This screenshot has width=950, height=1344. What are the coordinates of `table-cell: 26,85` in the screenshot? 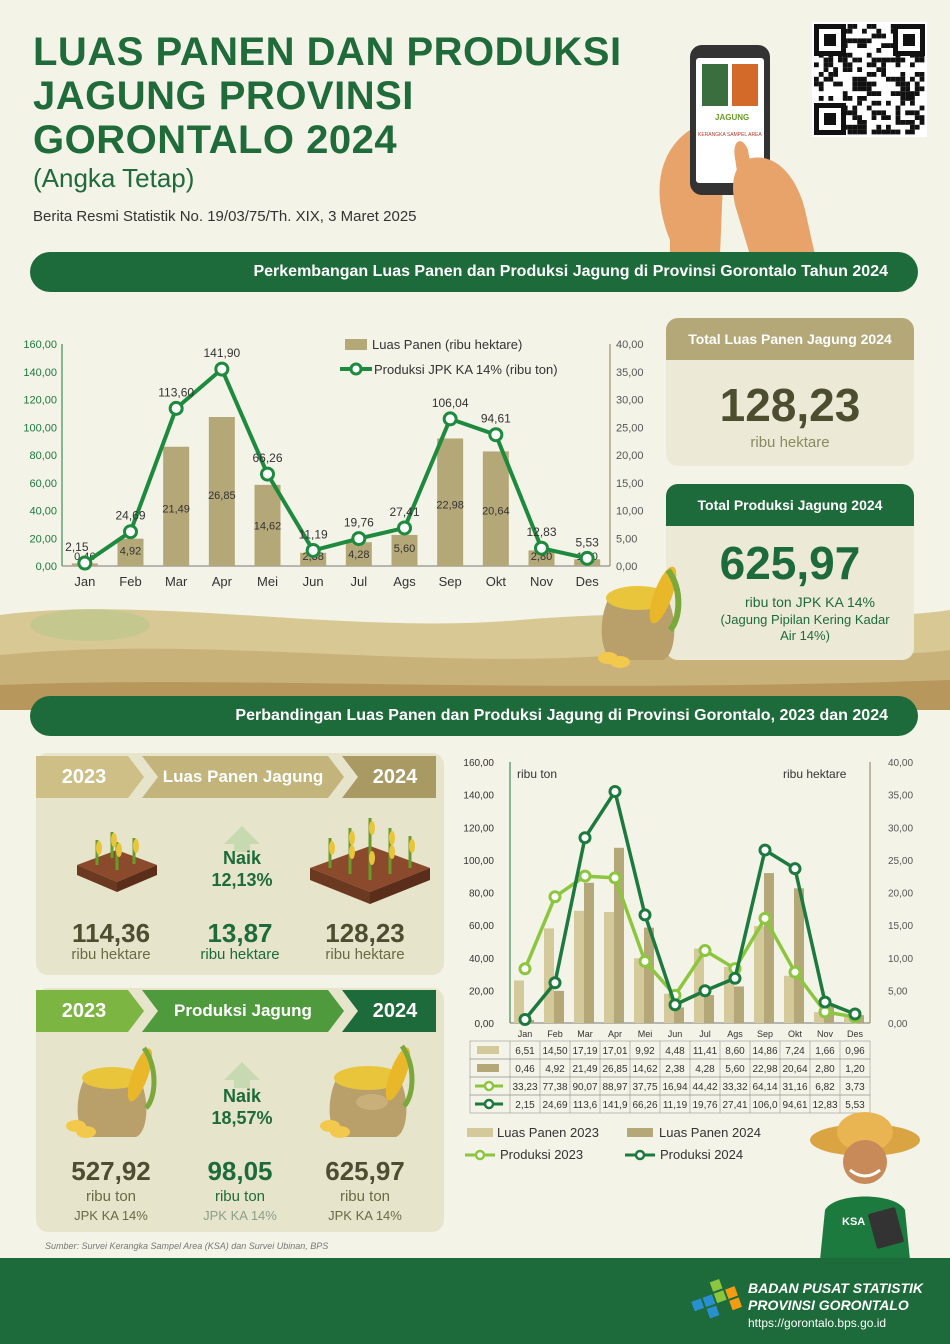 It's located at (614, 1069).